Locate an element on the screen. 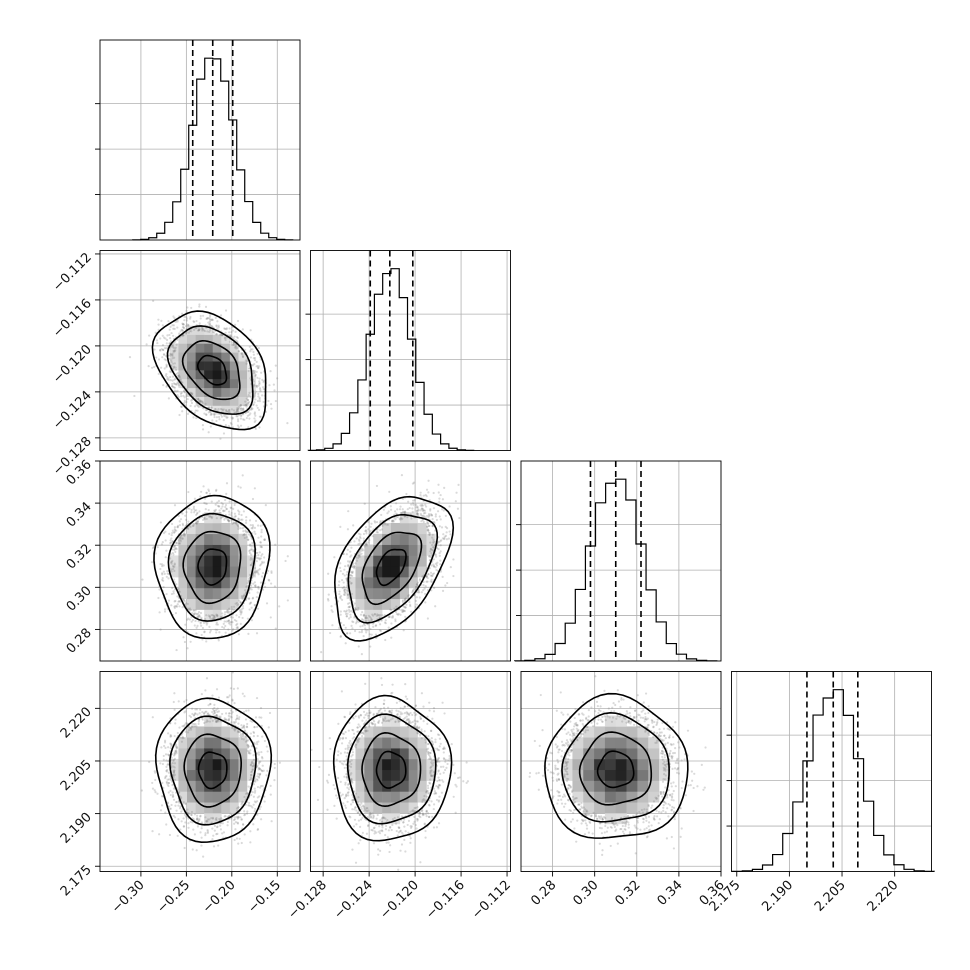 This screenshot has width=970, height=970. axis-frame is located at coordinates (410, 350).